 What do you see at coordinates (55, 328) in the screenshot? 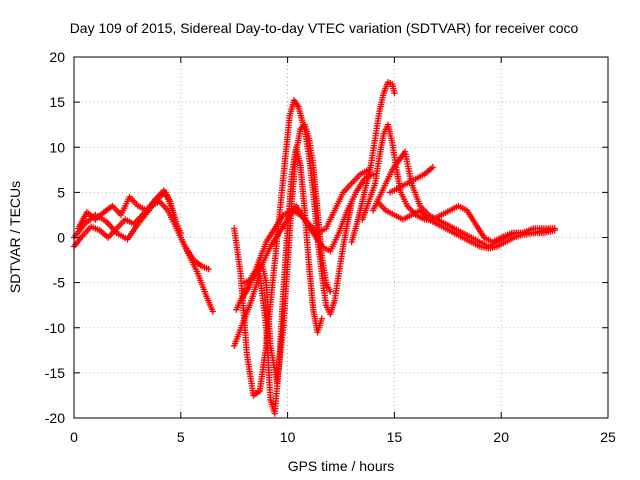
I see `y-tick-label: -10` at bounding box center [55, 328].